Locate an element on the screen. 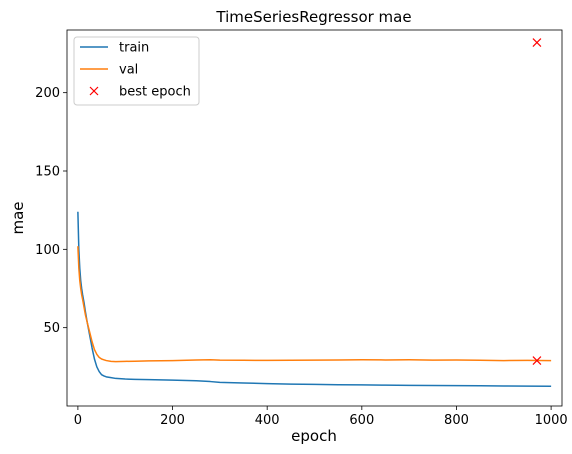 This screenshot has width=572, height=454. x-tick-label: 0 is located at coordinates (78, 420).